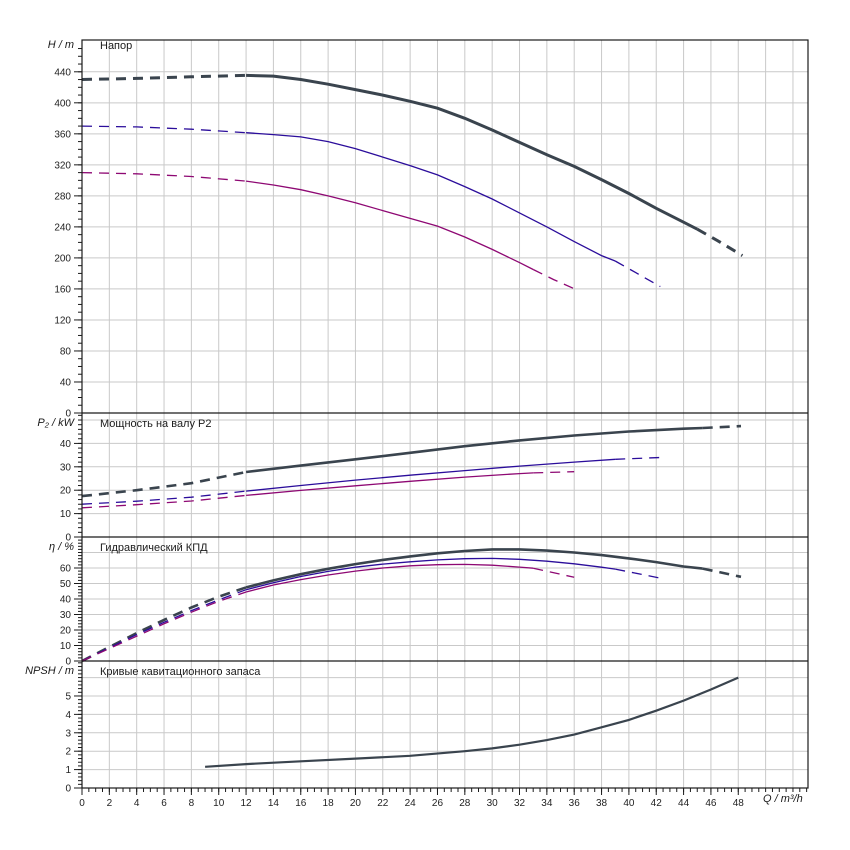 The width and height of the screenshot is (850, 850). Describe the element at coordinates (62, 227) in the screenshot. I see `svg-text: 240` at that location.